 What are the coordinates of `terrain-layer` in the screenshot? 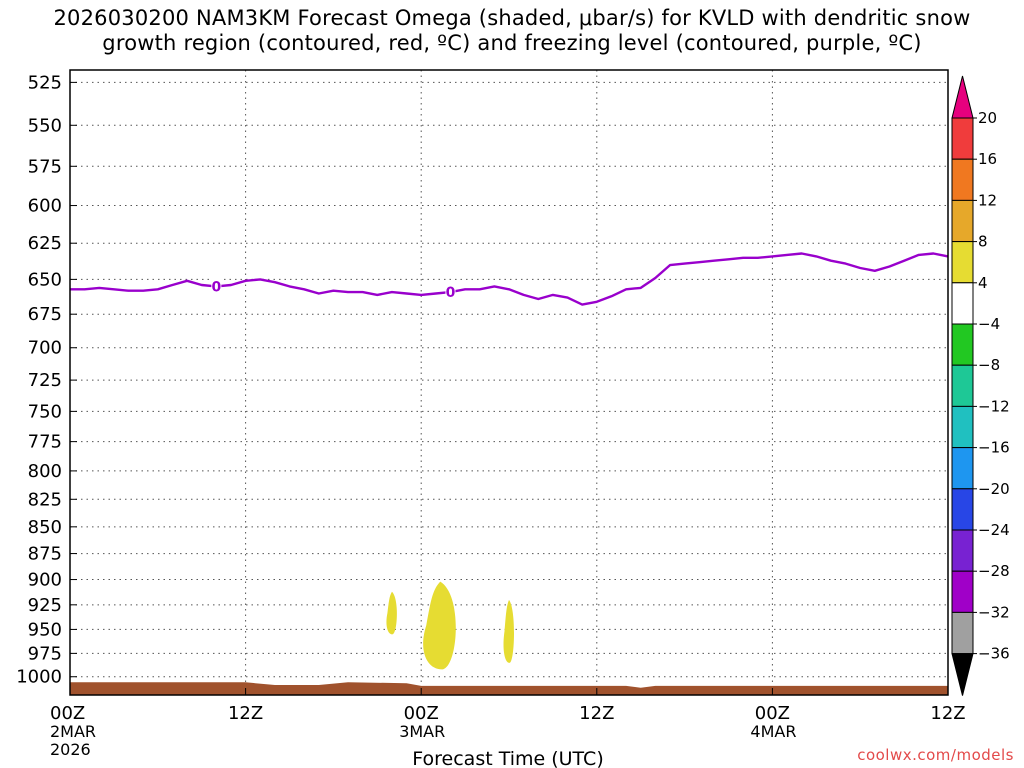 It's located at (509, 688).